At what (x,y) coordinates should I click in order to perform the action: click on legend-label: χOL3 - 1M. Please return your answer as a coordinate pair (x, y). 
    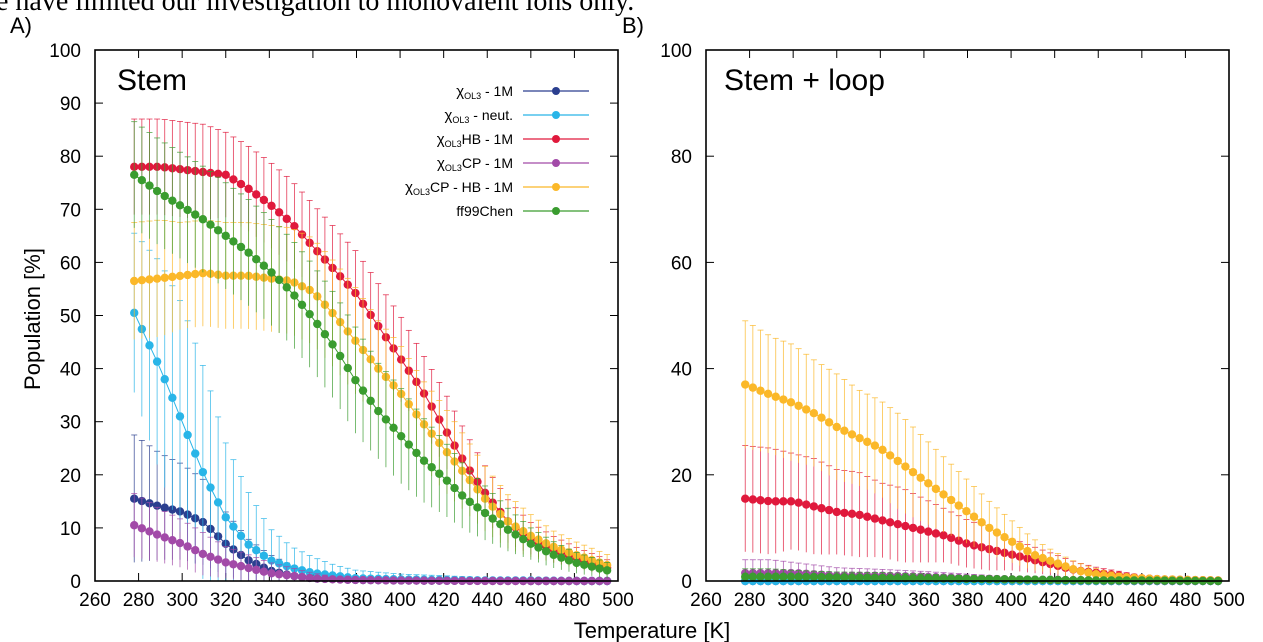
    Looking at the image, I should click on (484, 92).